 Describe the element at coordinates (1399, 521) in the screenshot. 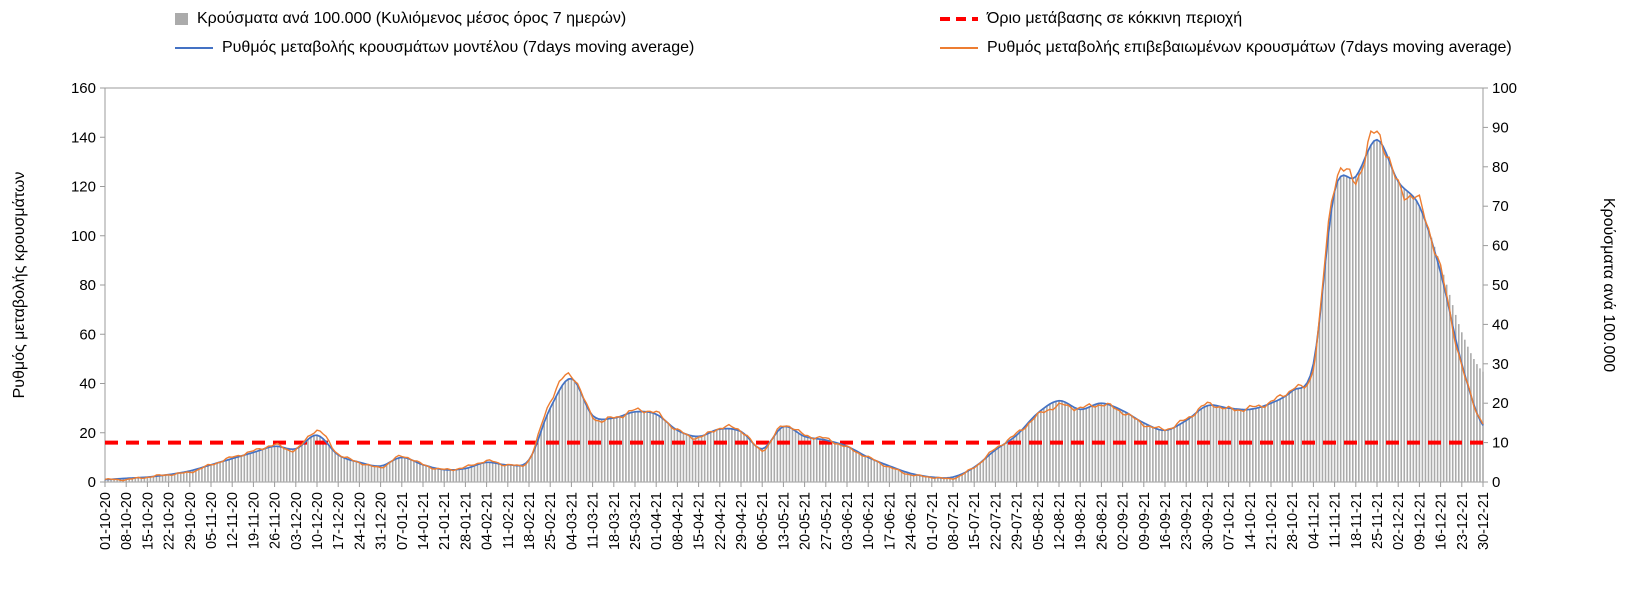

I see `x-axis-tick-label: 02-12-21` at that location.